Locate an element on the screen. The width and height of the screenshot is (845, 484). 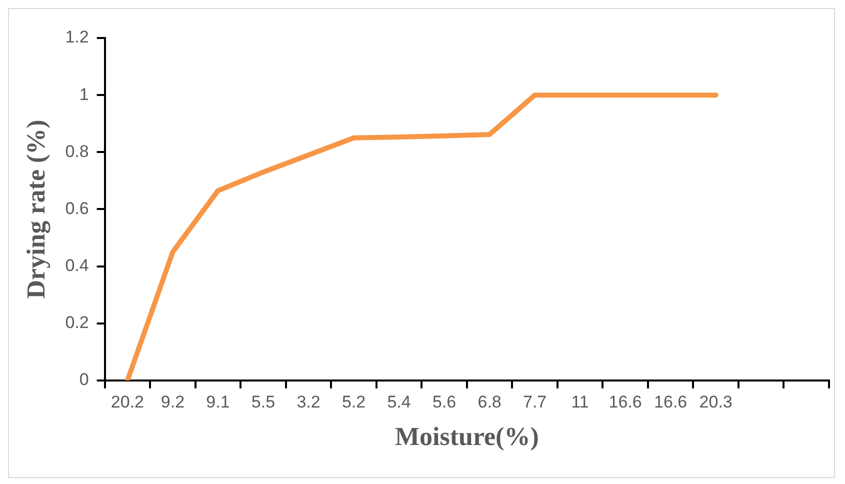
x-tick-label: 5.2 is located at coordinates (354, 402).